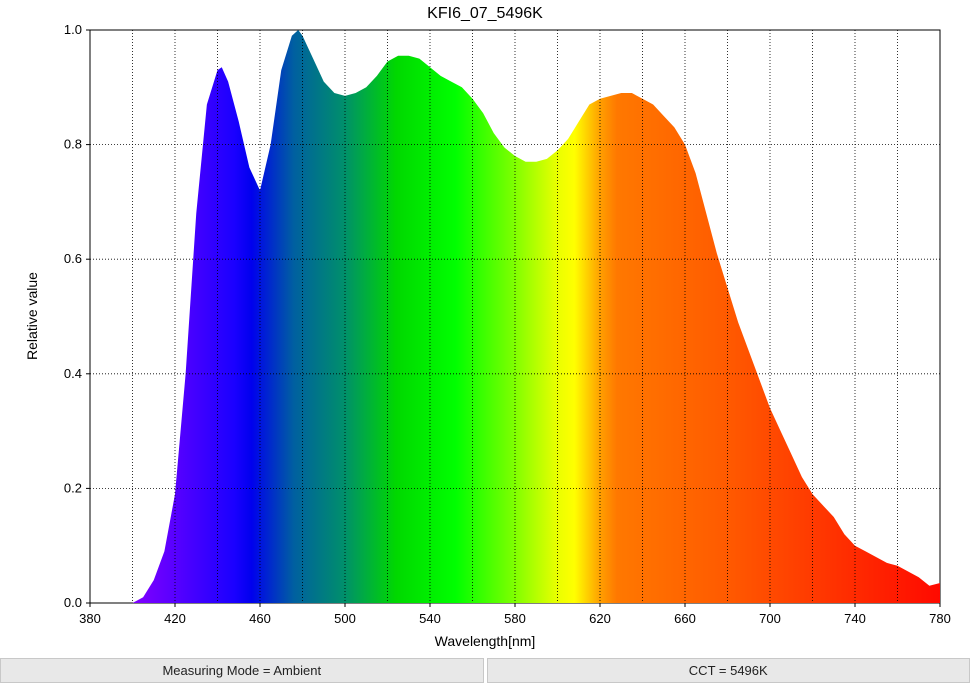 This screenshot has height=683, width=970. What do you see at coordinates (73, 29) in the screenshot?
I see `y-tick-label: 1.0` at bounding box center [73, 29].